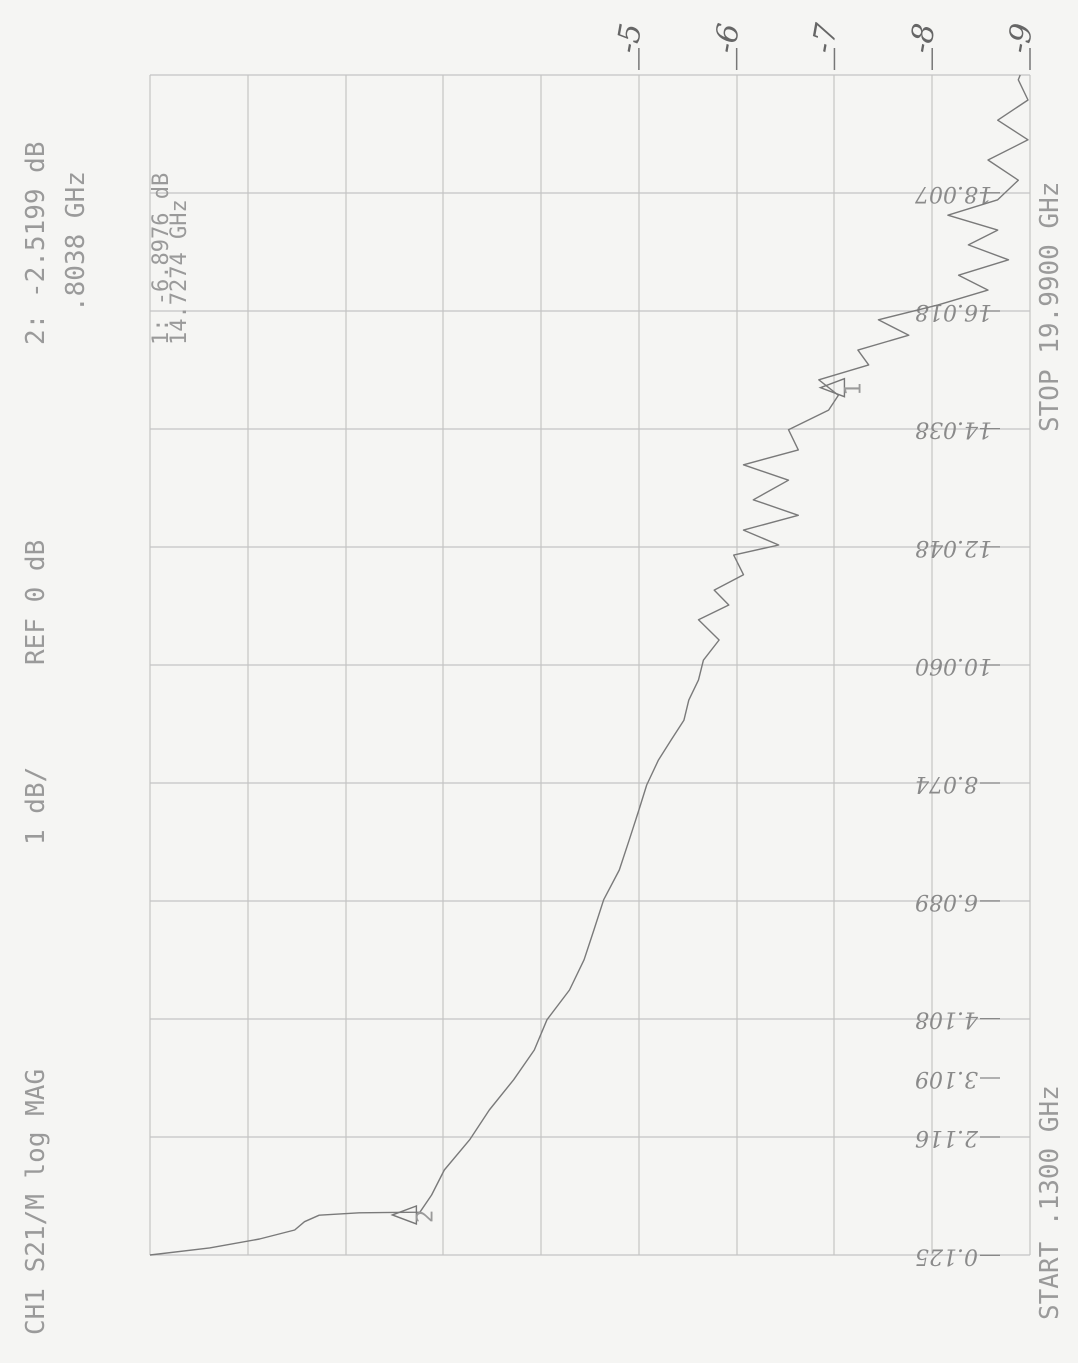 The image size is (1078, 1363). Describe the element at coordinates (1050, 307) in the screenshot. I see `stop-label: STOP 19.9900 GHz` at that location.